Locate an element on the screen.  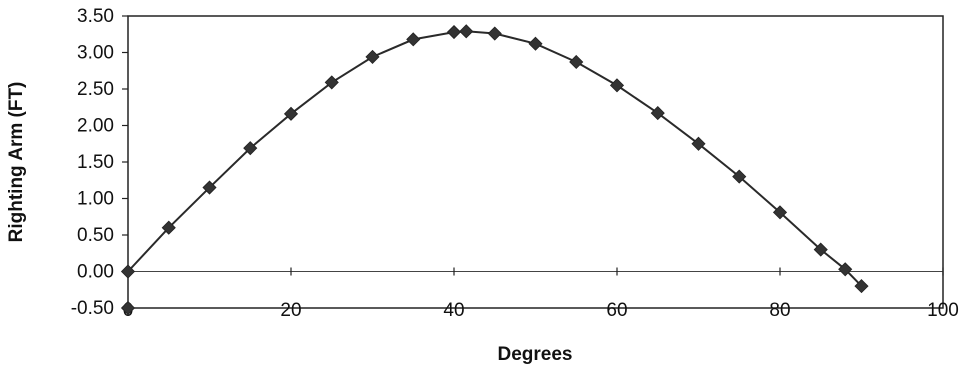
y-tick-label: 0.00 is located at coordinates (95, 272).